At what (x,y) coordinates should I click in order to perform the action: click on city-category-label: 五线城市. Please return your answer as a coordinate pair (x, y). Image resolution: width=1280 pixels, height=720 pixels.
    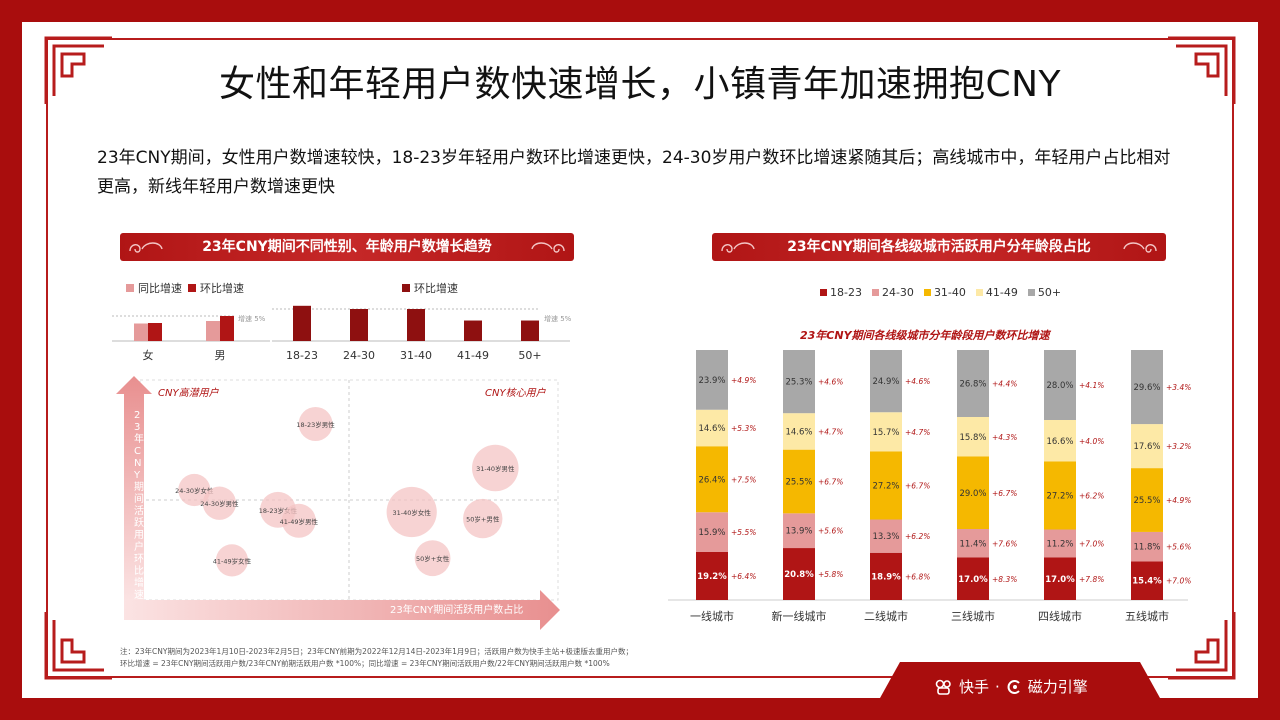
    Looking at the image, I should click on (1147, 616).